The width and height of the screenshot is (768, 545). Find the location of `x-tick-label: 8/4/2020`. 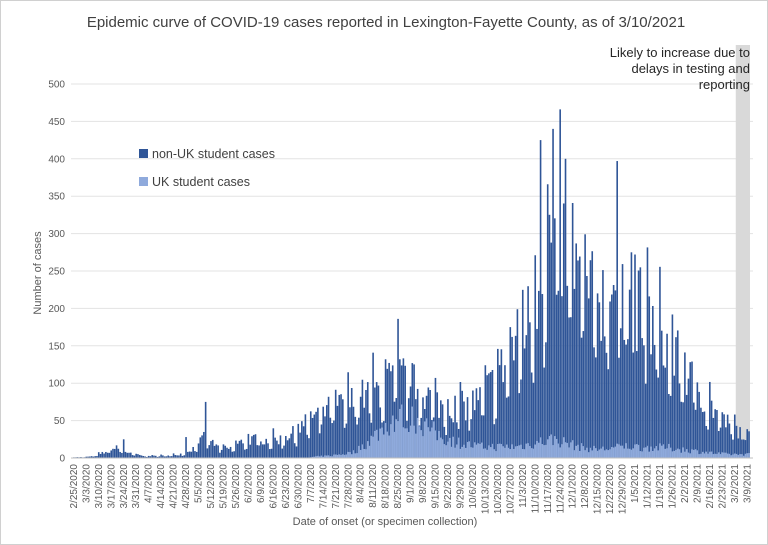

x-tick-label: 8/4/2020 is located at coordinates (361, 483).